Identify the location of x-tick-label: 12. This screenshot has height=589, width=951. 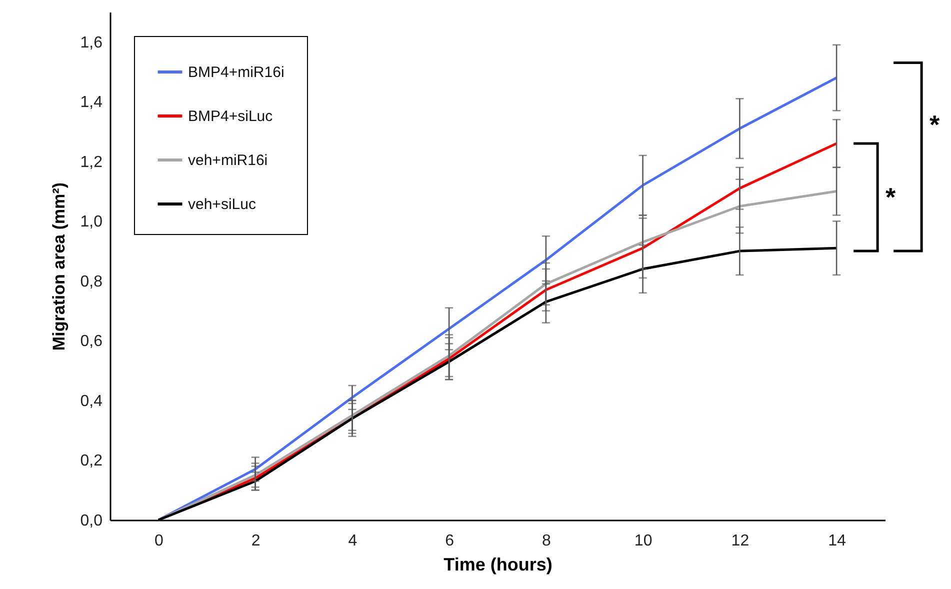
(740, 541).